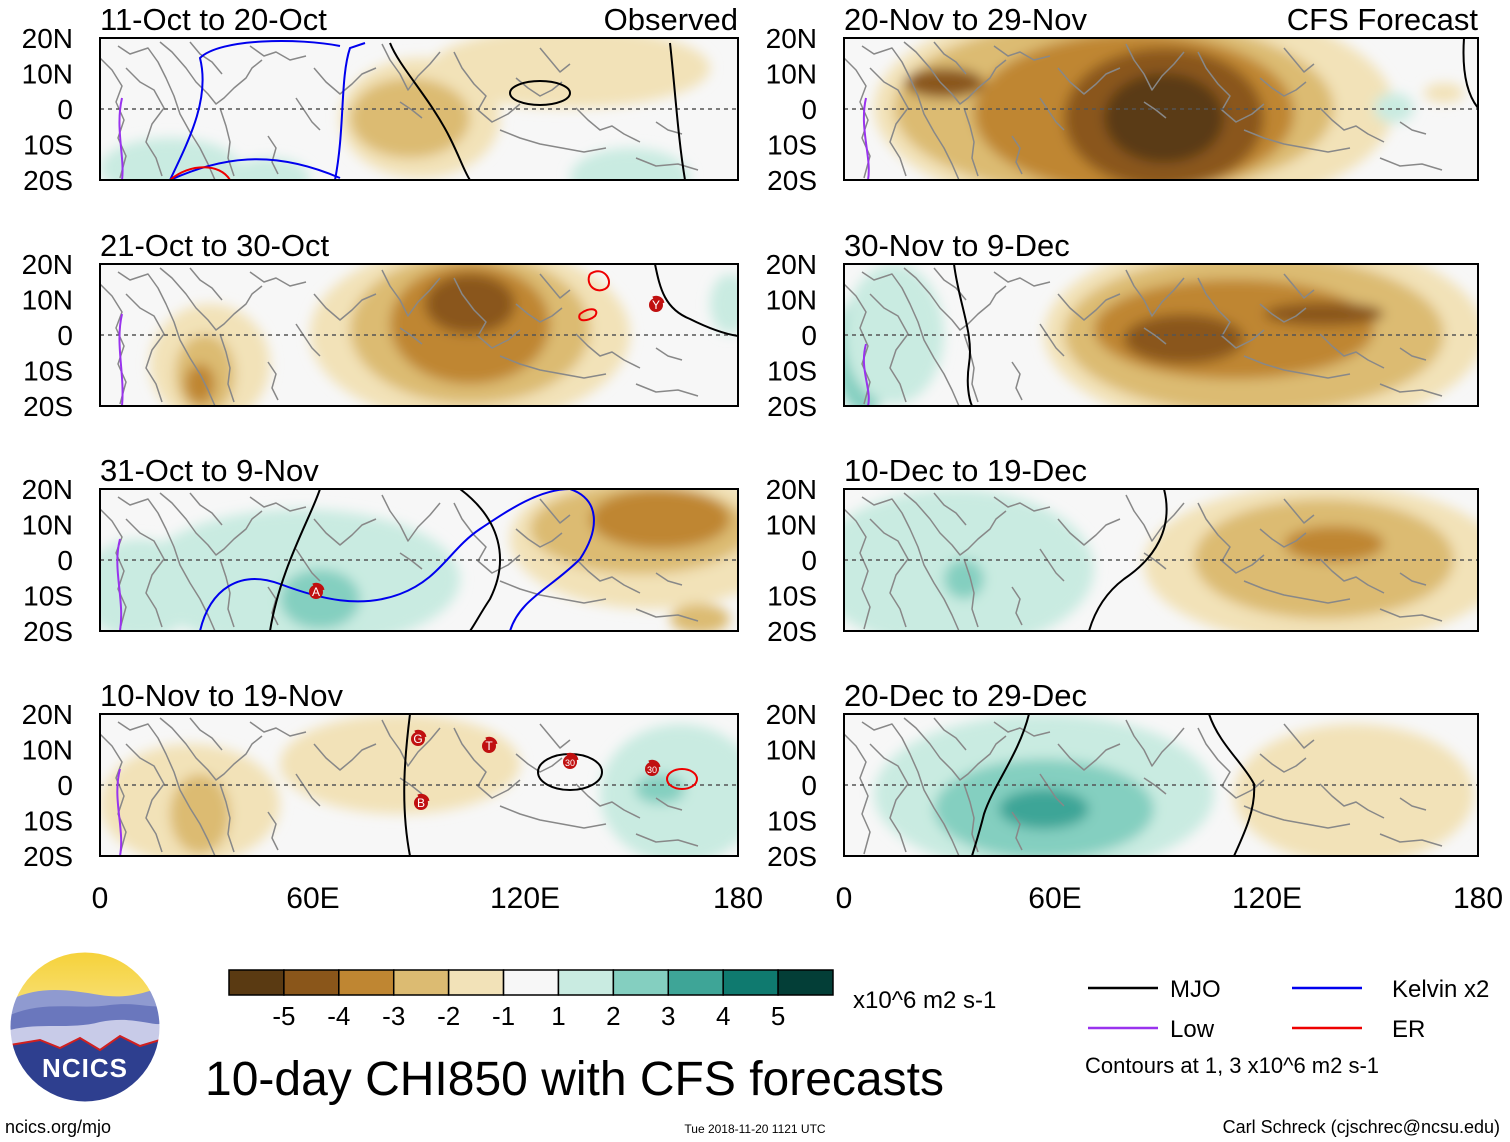  What do you see at coordinates (419, 767) in the screenshot?
I see `panel-observed-4: 10-Nov to 19-Nov` at bounding box center [419, 767].